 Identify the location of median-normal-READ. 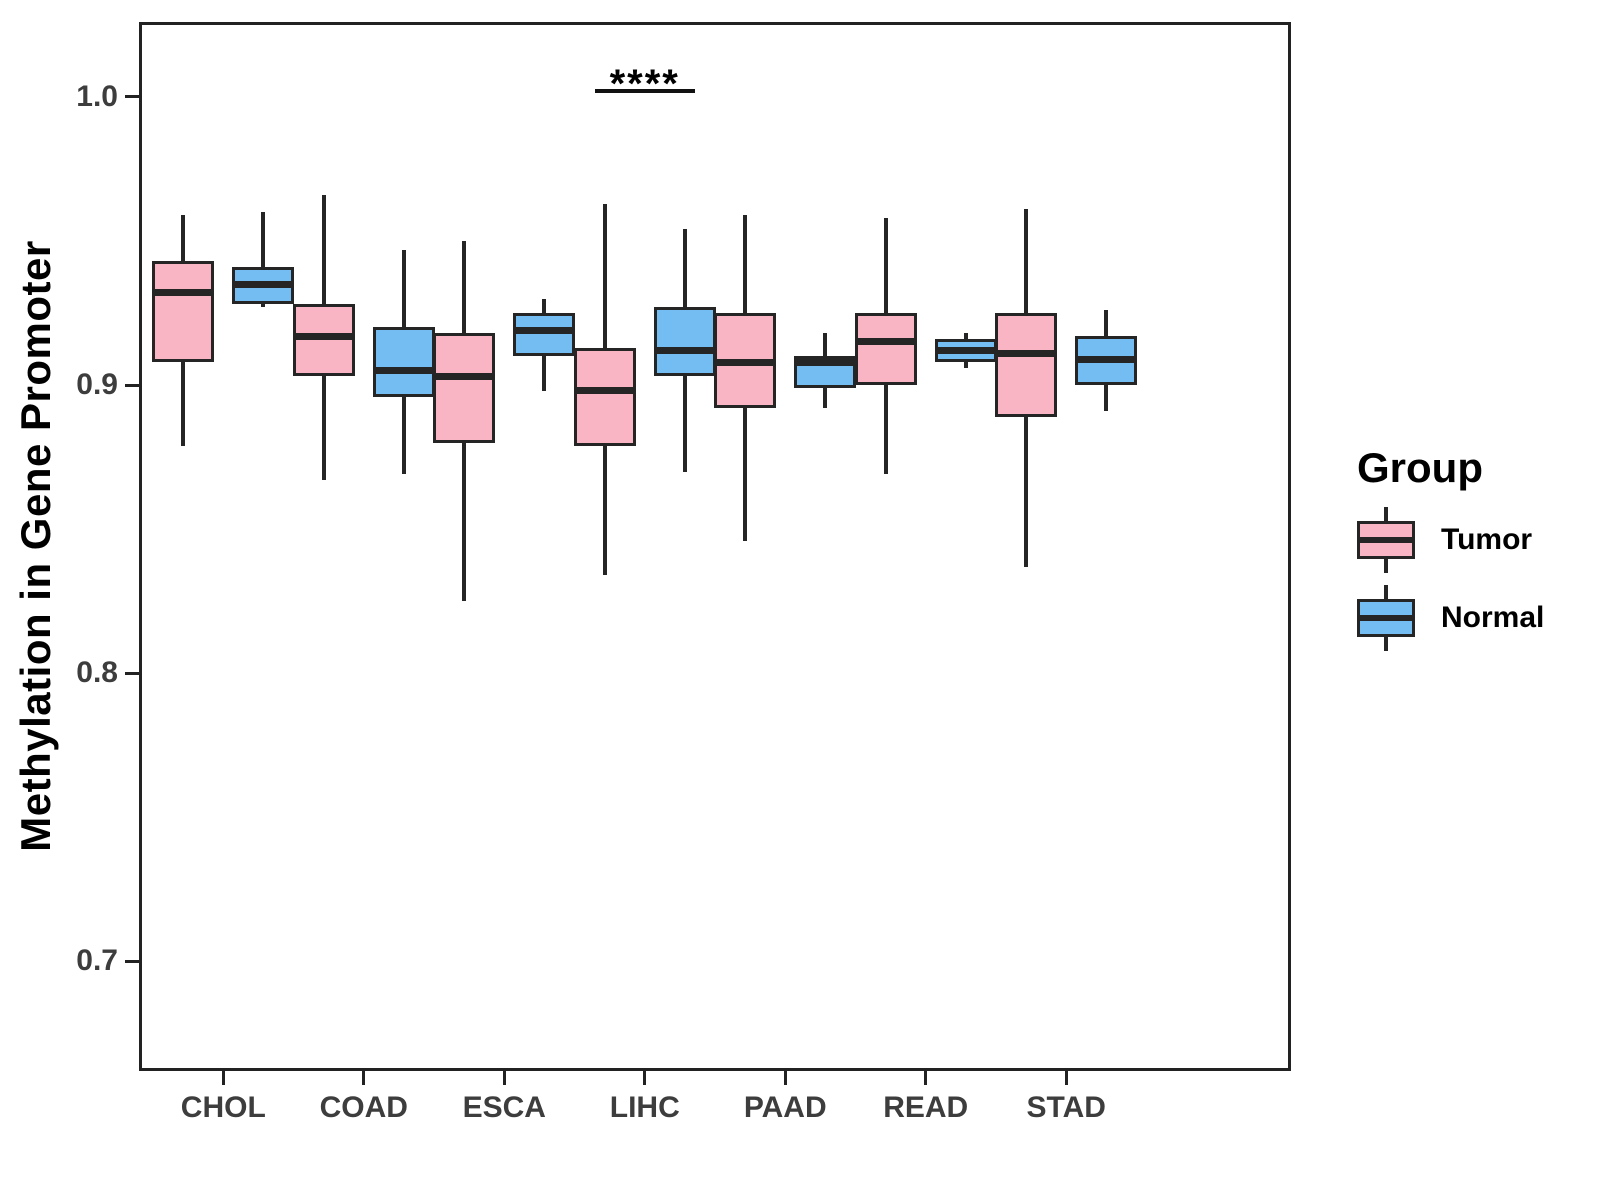
(965, 351).